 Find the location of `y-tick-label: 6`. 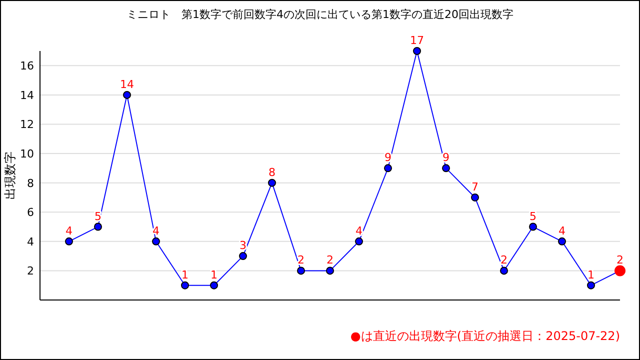

y-tick-label: 6 is located at coordinates (30, 213).